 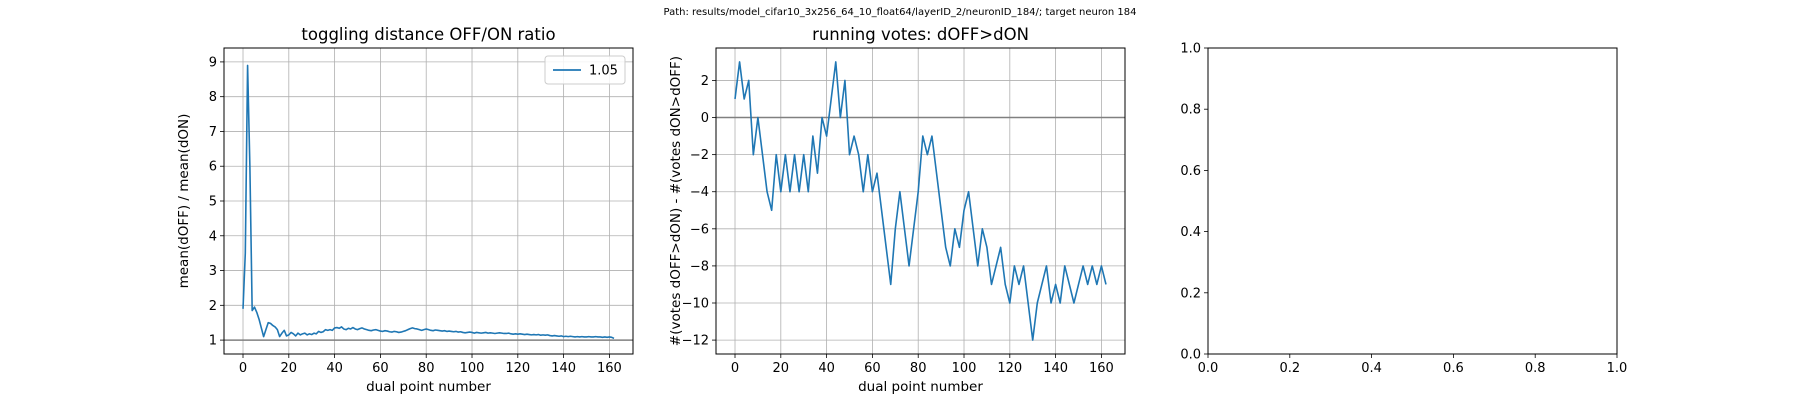 I want to click on y-tick-label: 1, so click(x=213, y=341).